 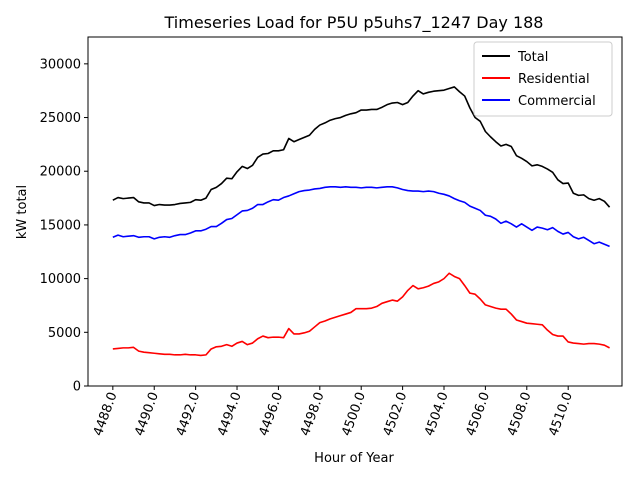 I want to click on x-axis-label: Hour of Year, so click(x=354, y=458).